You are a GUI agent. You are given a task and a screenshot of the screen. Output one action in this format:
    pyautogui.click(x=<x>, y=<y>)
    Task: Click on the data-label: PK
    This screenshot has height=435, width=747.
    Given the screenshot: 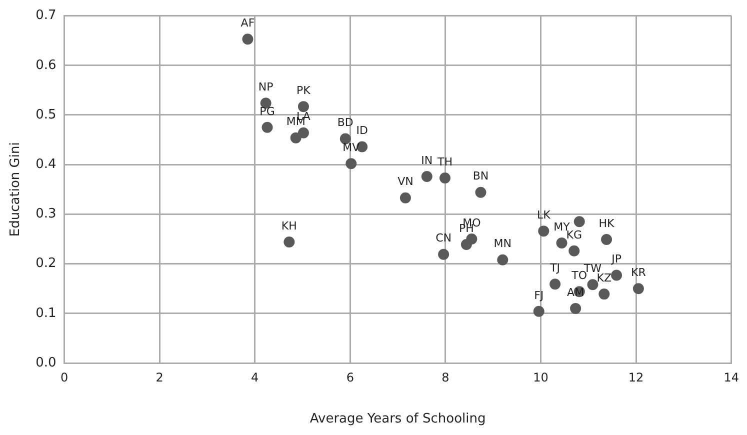 What is the action you would take?
    pyautogui.click(x=304, y=90)
    